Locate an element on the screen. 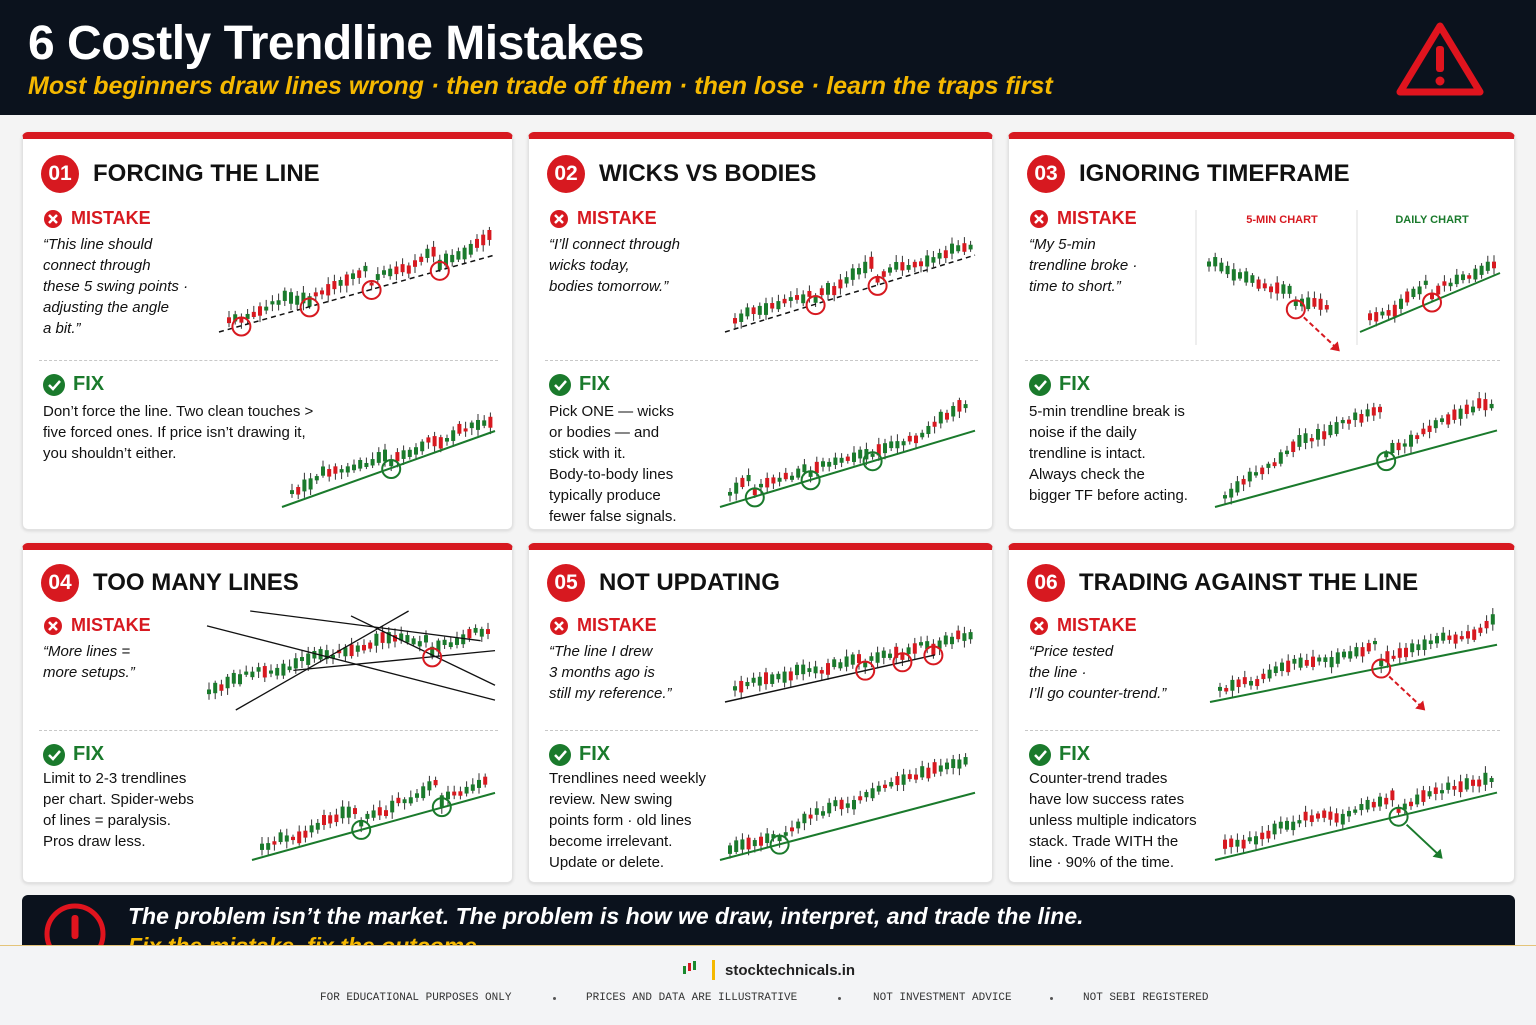  mistake-text: “The line I drew is located at coordinates (601, 651).